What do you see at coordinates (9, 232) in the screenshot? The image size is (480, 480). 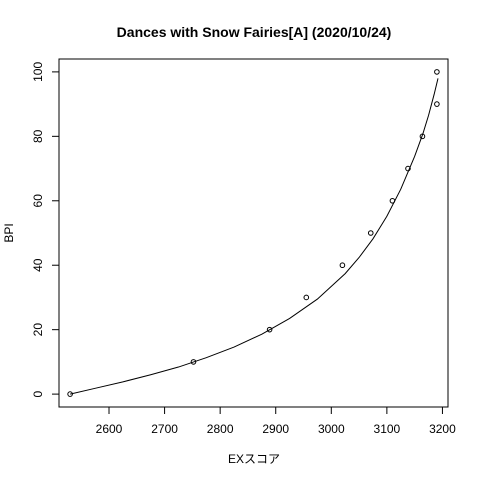 I see `y-axis-label: BPI` at bounding box center [9, 232].